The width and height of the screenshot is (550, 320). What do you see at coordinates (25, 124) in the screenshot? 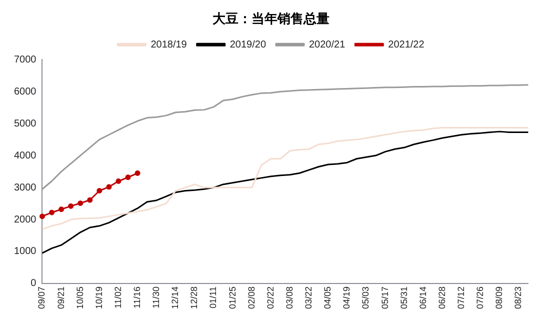
I see `y-tick-label: 5000` at bounding box center [25, 124].